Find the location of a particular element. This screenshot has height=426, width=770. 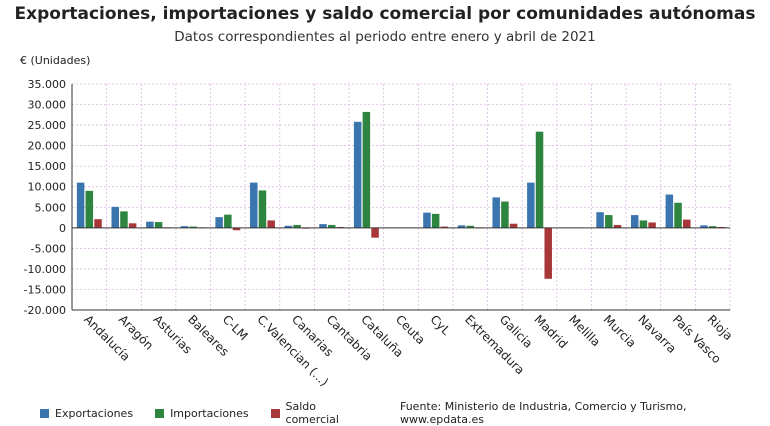

y-tick-label: -20.000 is located at coordinates (45, 310).